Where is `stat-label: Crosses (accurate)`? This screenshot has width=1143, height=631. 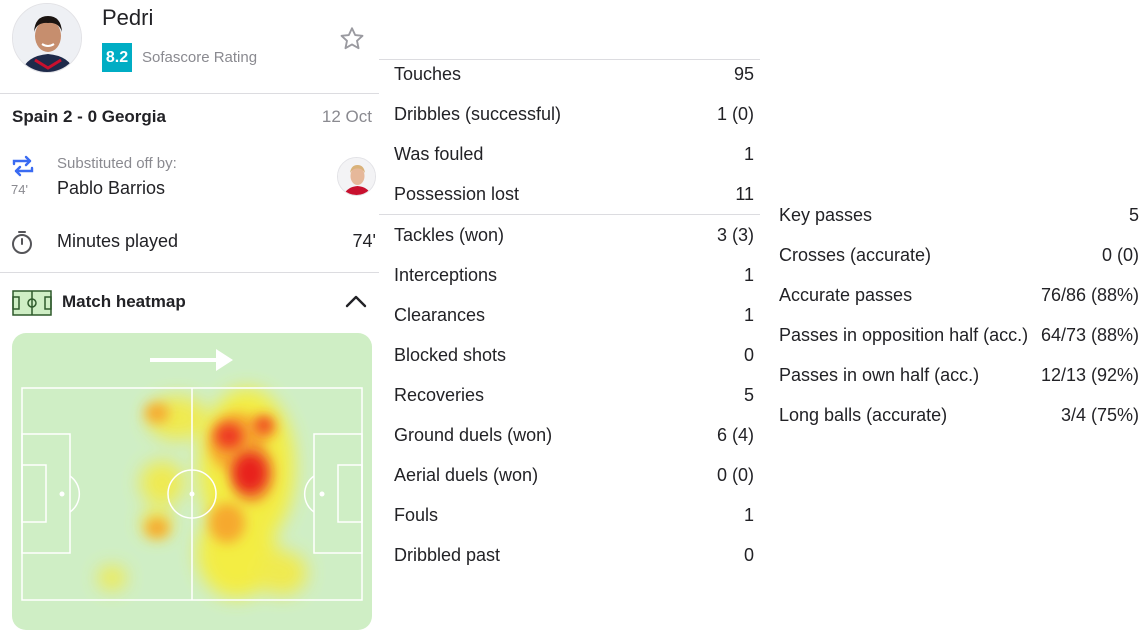 stat-label: Crosses (accurate) is located at coordinates (855, 254).